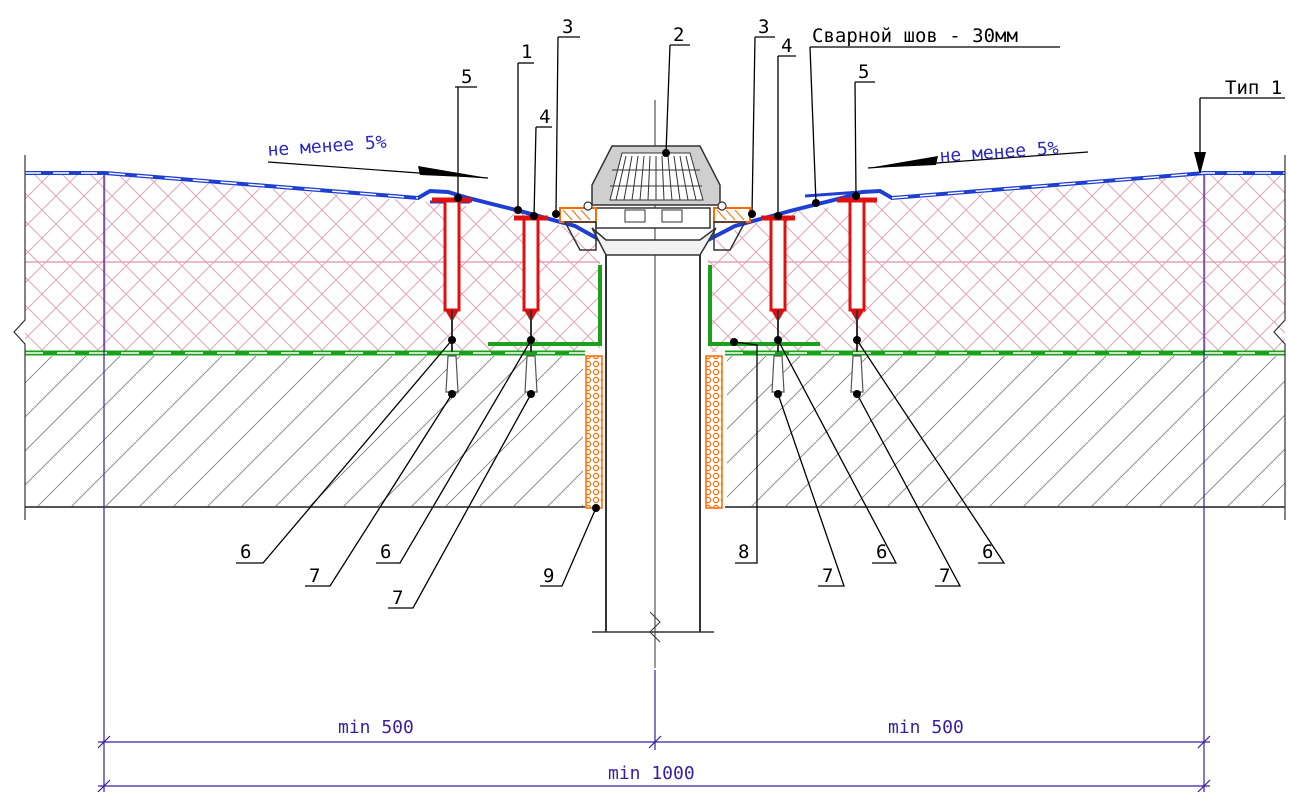  Describe the element at coordinates (544, 117) in the screenshot. I see `callout-4-left: 4` at that location.